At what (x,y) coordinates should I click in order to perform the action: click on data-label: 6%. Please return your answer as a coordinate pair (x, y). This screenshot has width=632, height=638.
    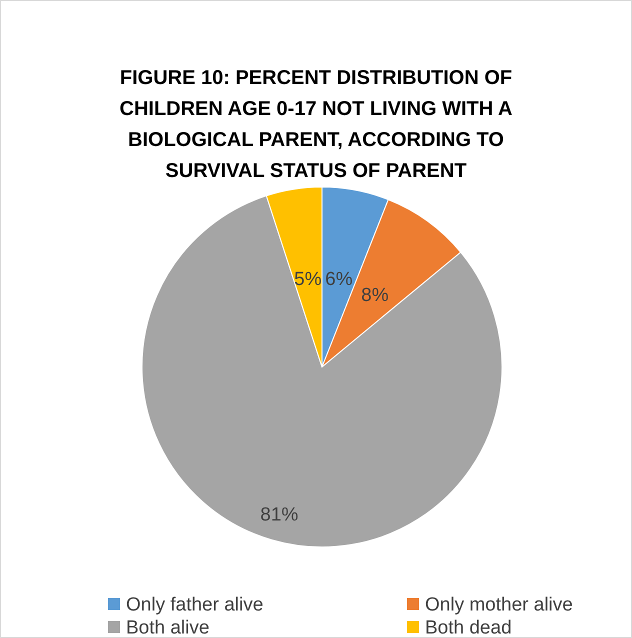
    Looking at the image, I should click on (339, 279).